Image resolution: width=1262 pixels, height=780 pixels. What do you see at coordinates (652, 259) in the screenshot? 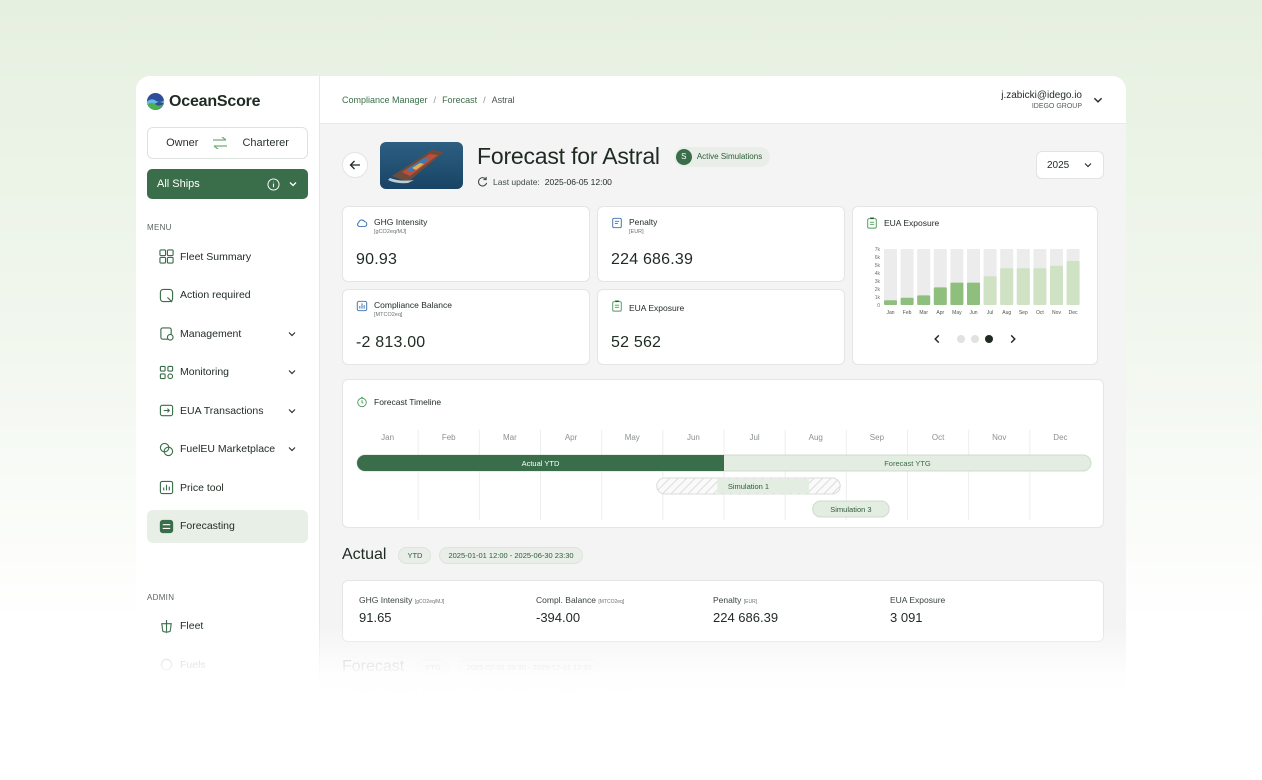
I see `metric-value: 224 686.39` at bounding box center [652, 259].